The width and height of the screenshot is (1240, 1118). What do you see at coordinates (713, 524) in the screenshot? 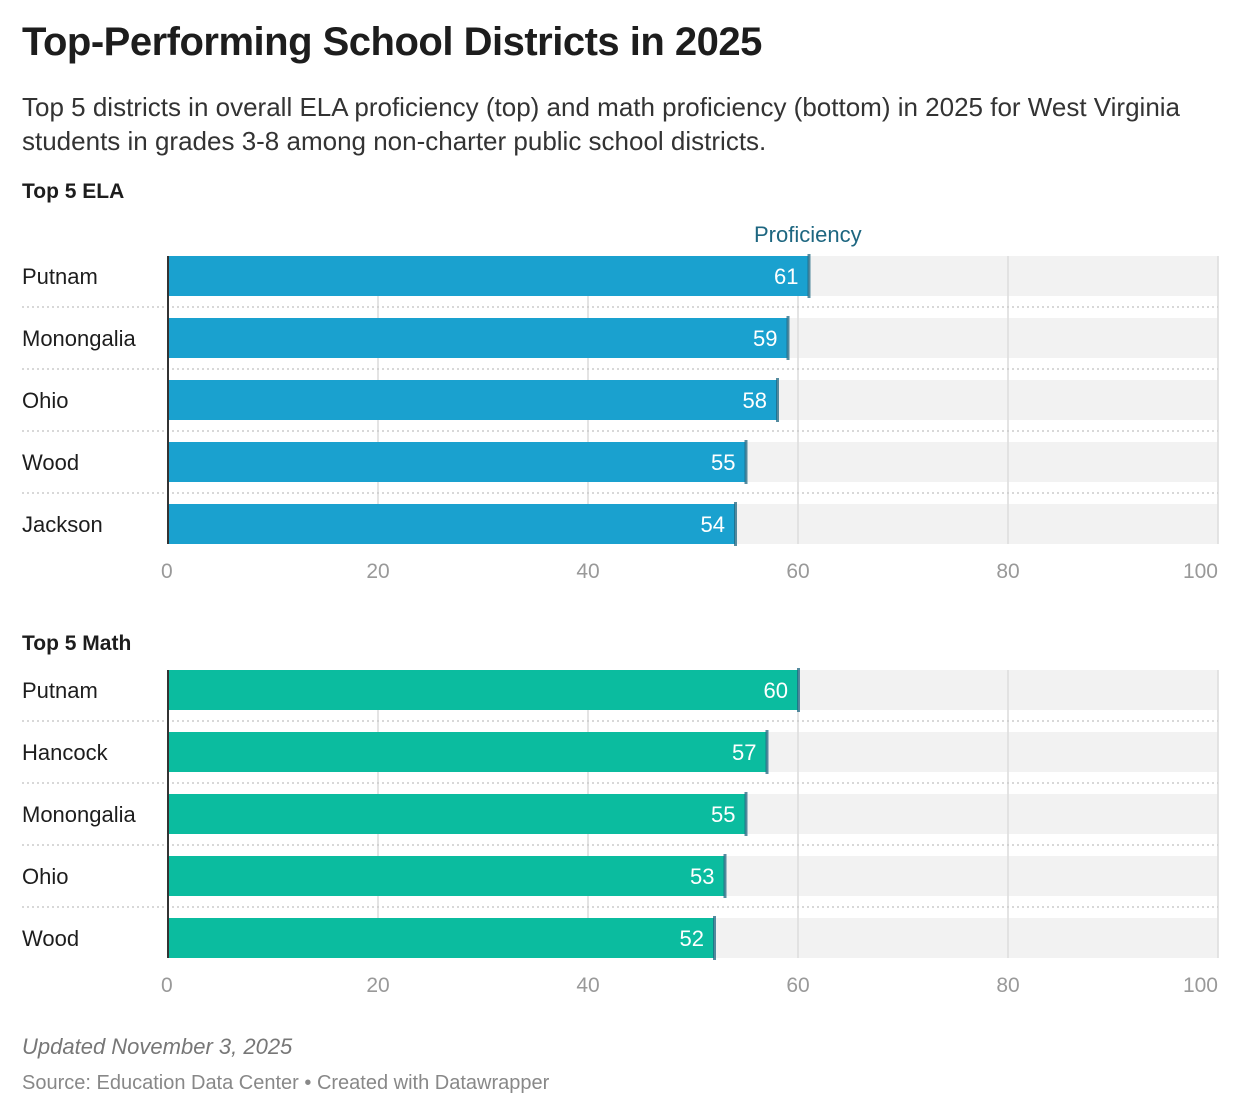
I see `value-label: 54` at bounding box center [713, 524].